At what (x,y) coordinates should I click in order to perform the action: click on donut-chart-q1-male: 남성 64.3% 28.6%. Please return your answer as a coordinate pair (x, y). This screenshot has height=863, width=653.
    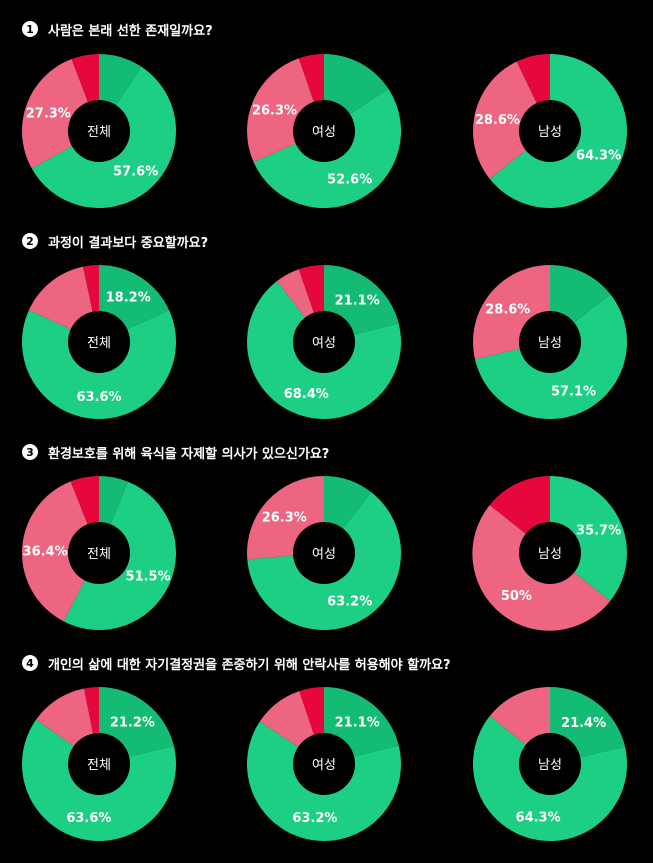
    Looking at the image, I should click on (550, 131).